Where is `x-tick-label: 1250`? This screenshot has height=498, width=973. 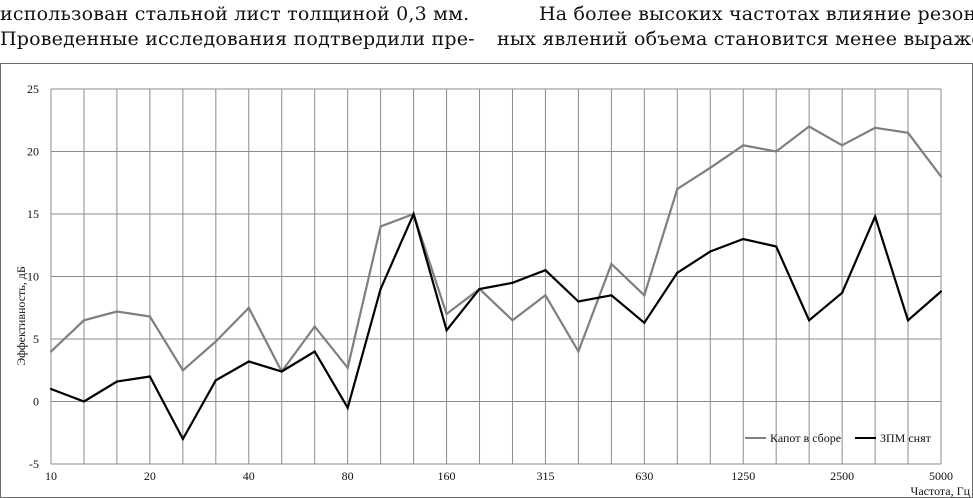 x-tick-label: 1250 is located at coordinates (743, 476).